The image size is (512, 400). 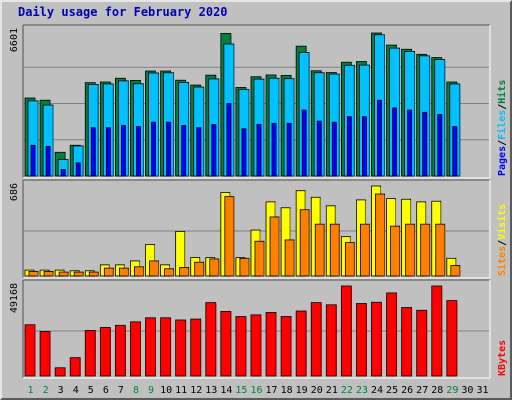 I want to click on day-label-12: 12, so click(x=196, y=390).